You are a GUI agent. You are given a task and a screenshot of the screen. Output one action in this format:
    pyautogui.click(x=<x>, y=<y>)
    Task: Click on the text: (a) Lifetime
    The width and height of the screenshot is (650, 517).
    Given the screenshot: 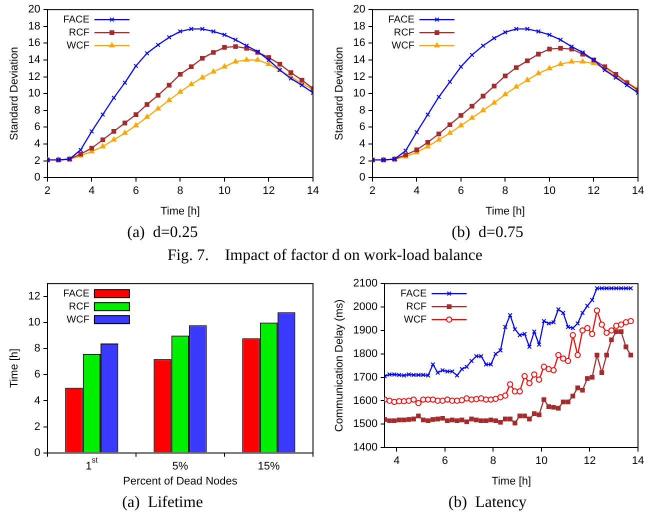 What is the action you would take?
    pyautogui.click(x=162, y=503)
    